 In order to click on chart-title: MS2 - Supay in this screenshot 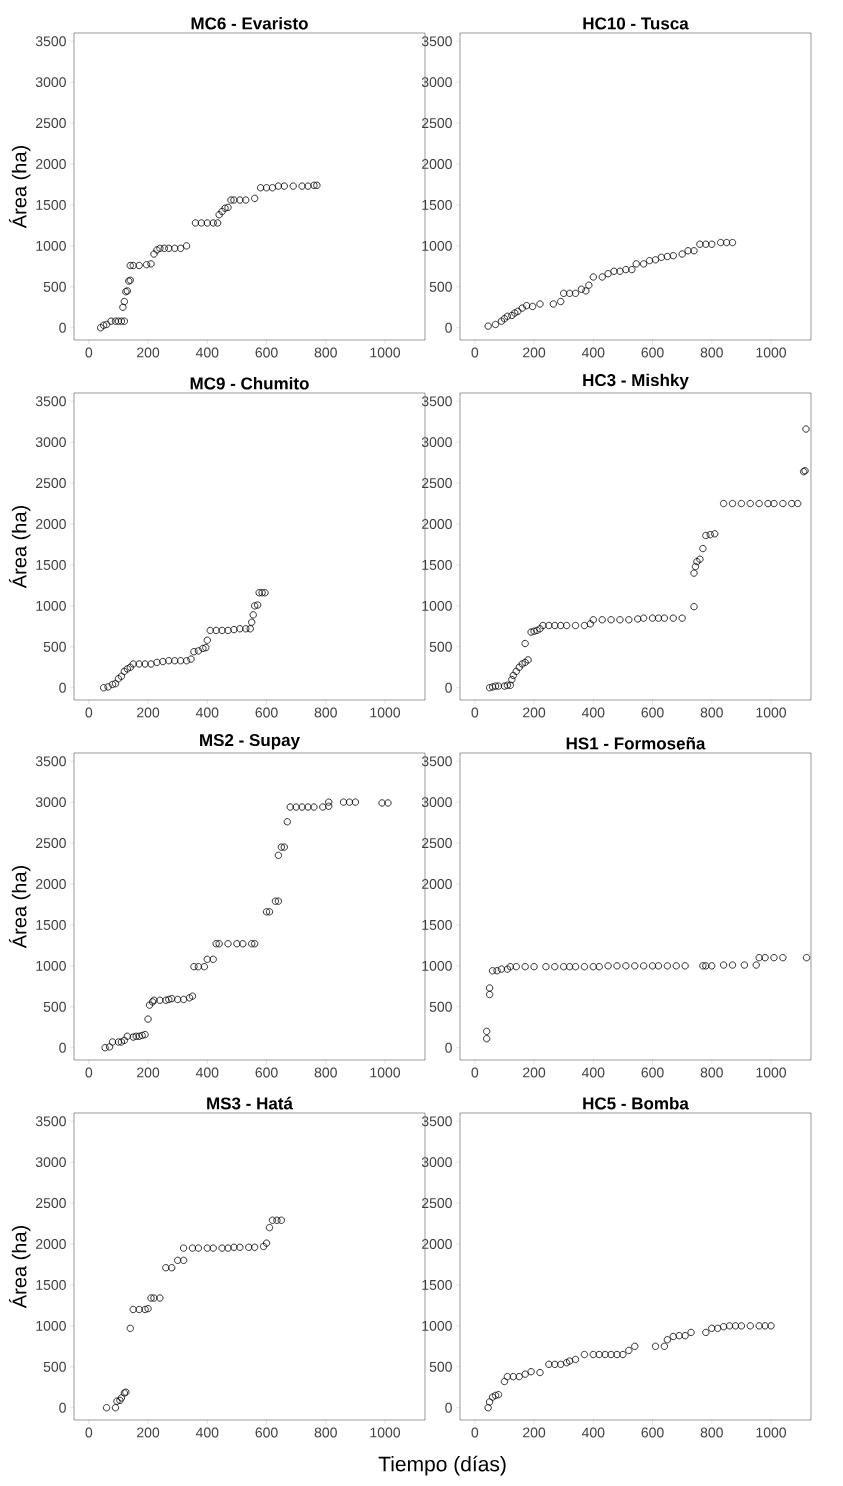, I will do `click(250, 742)`.